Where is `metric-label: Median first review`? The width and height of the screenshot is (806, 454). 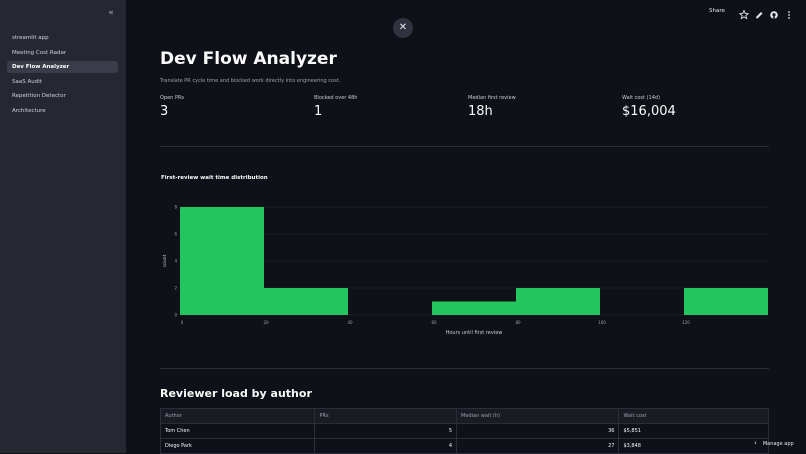
metric-label: Median first review is located at coordinates (492, 98).